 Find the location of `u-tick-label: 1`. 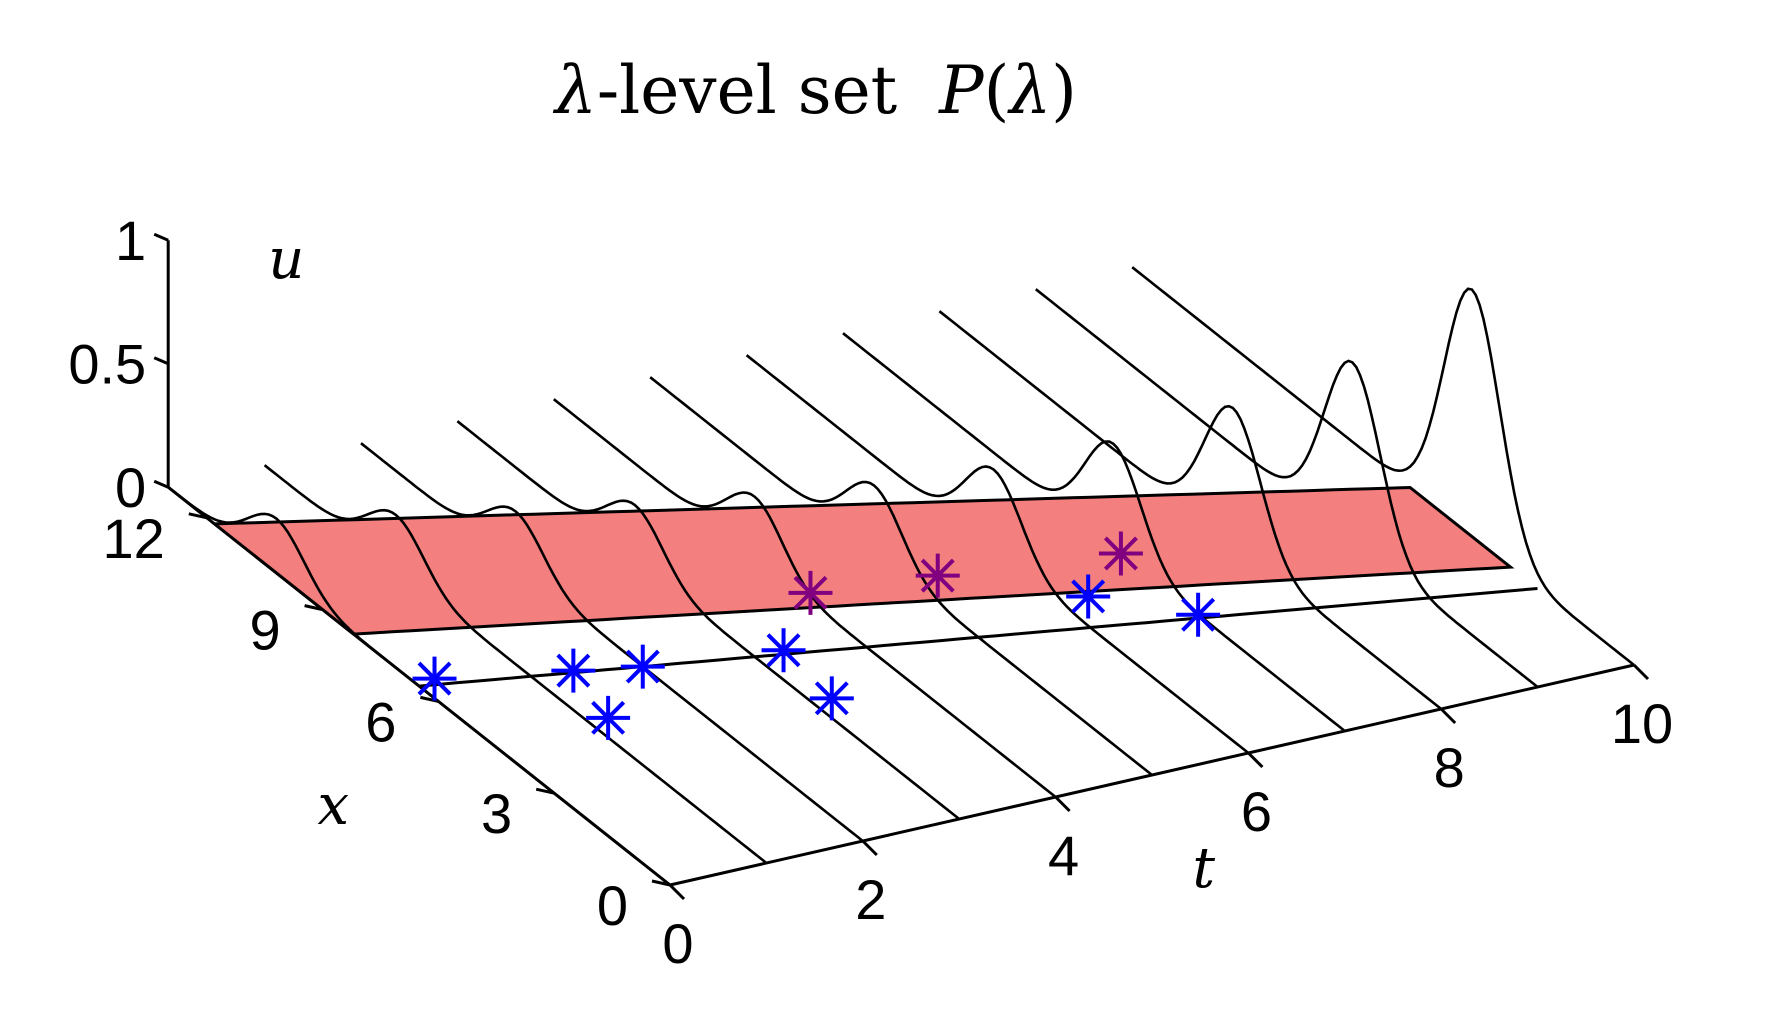

u-tick-label: 1 is located at coordinates (130, 240).